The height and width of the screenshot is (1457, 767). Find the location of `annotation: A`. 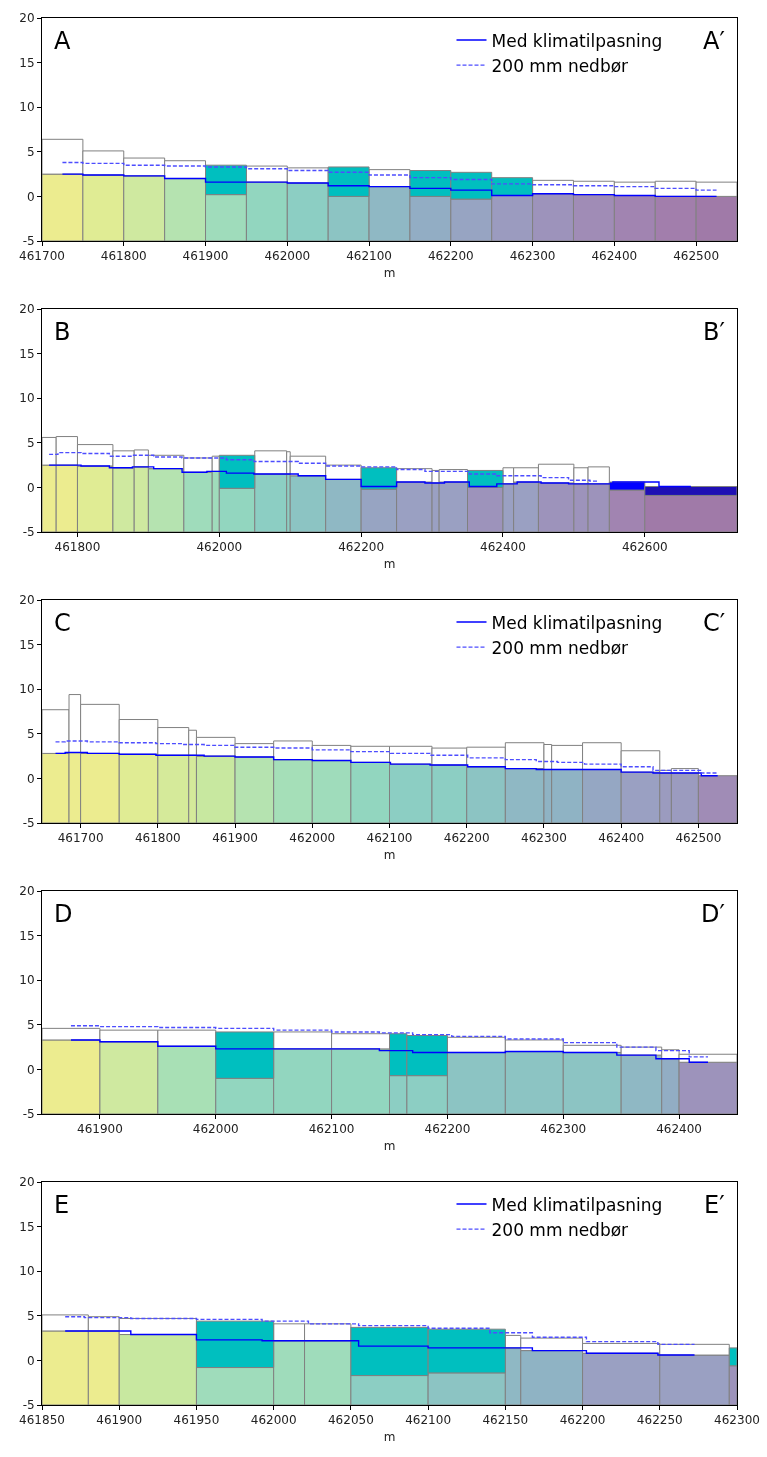

annotation: A is located at coordinates (62, 41).